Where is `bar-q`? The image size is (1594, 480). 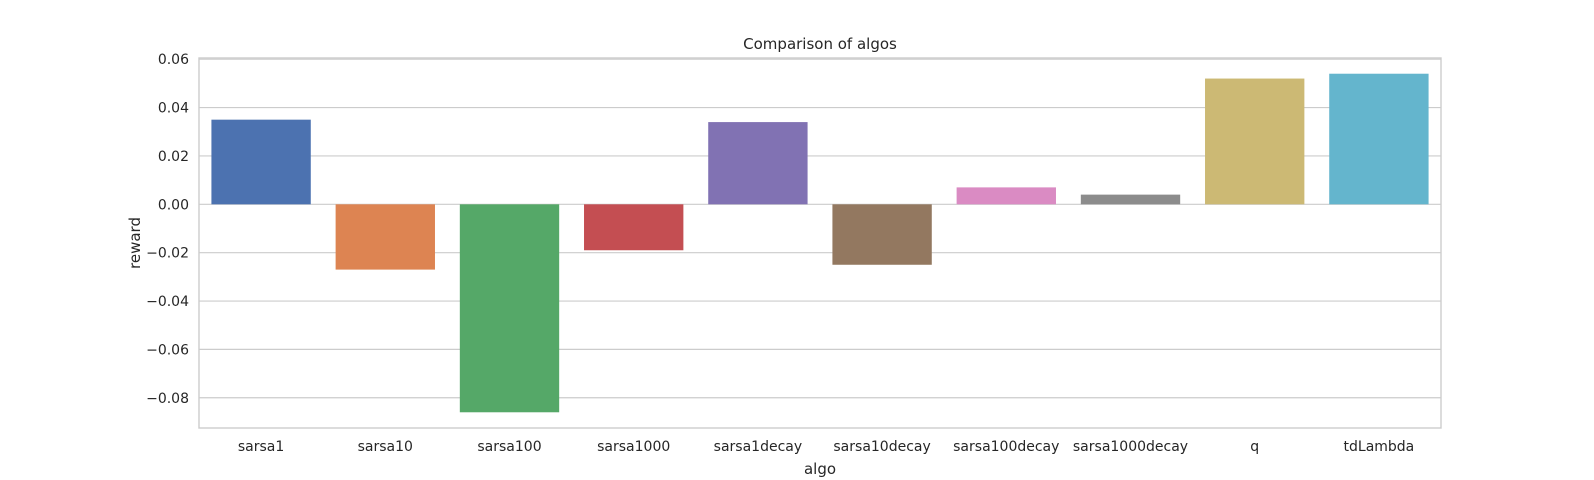 bar-q is located at coordinates (1255, 141).